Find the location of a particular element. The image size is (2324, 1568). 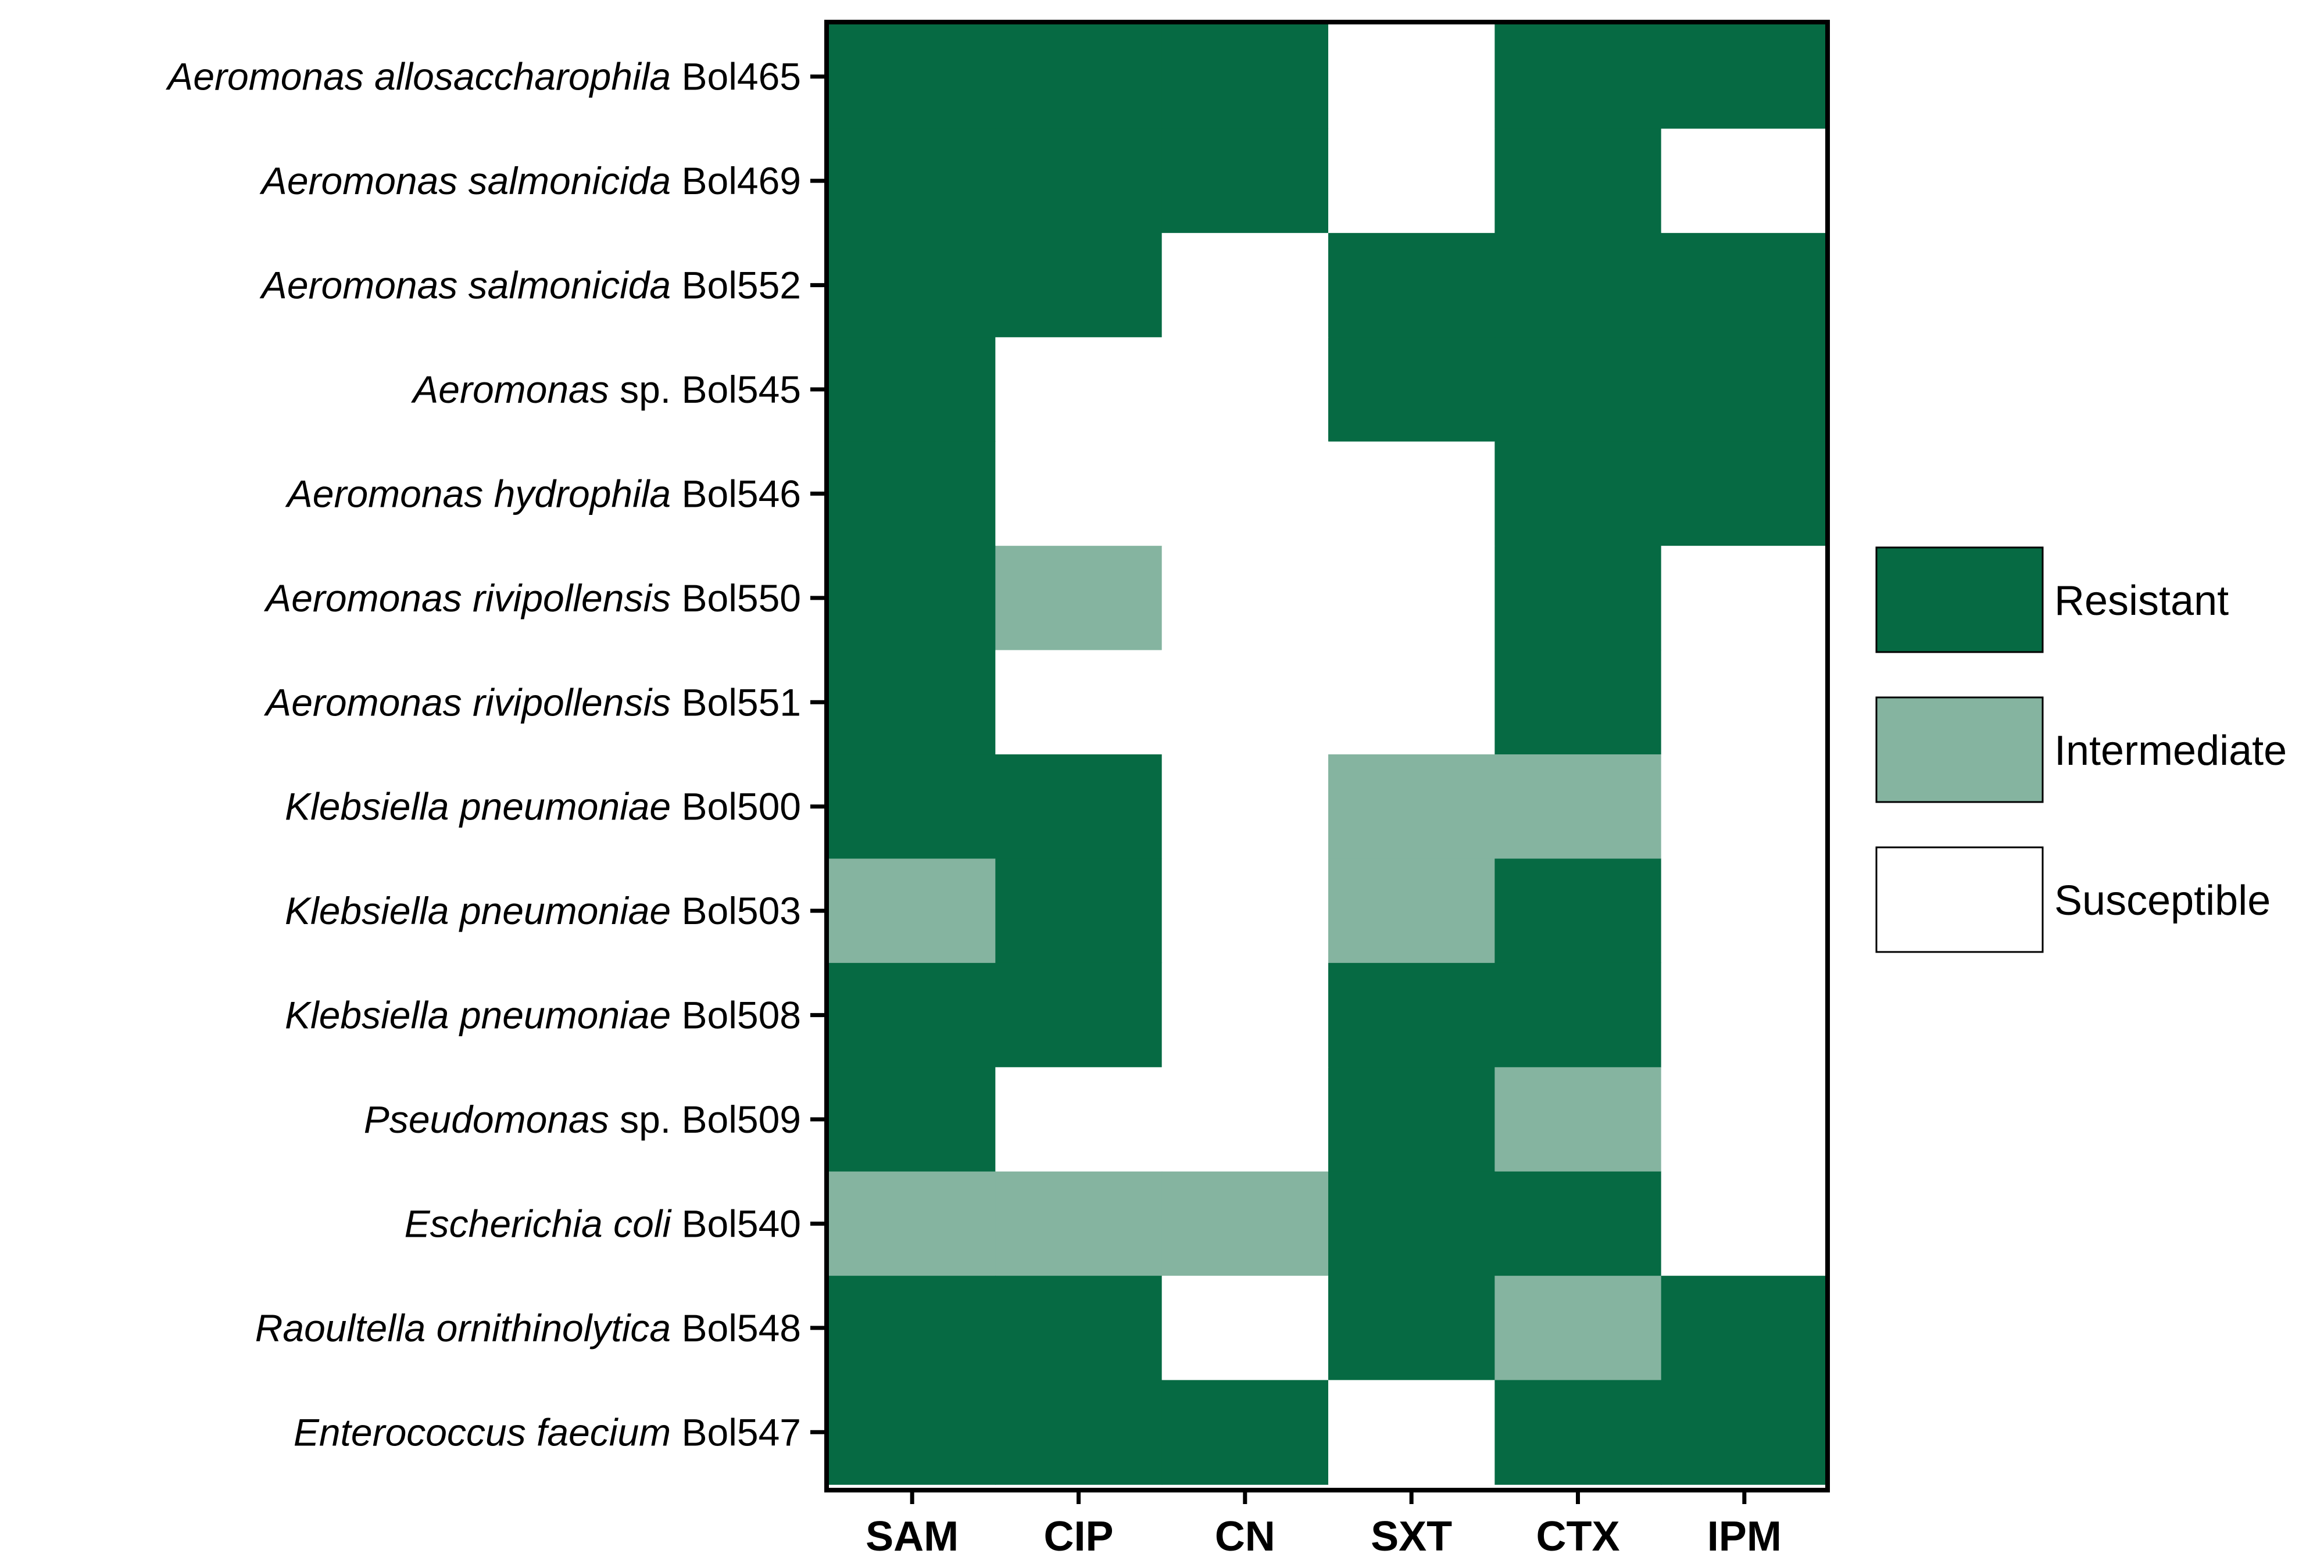

row-label-suffix: sp. is located at coordinates (640, 1119).